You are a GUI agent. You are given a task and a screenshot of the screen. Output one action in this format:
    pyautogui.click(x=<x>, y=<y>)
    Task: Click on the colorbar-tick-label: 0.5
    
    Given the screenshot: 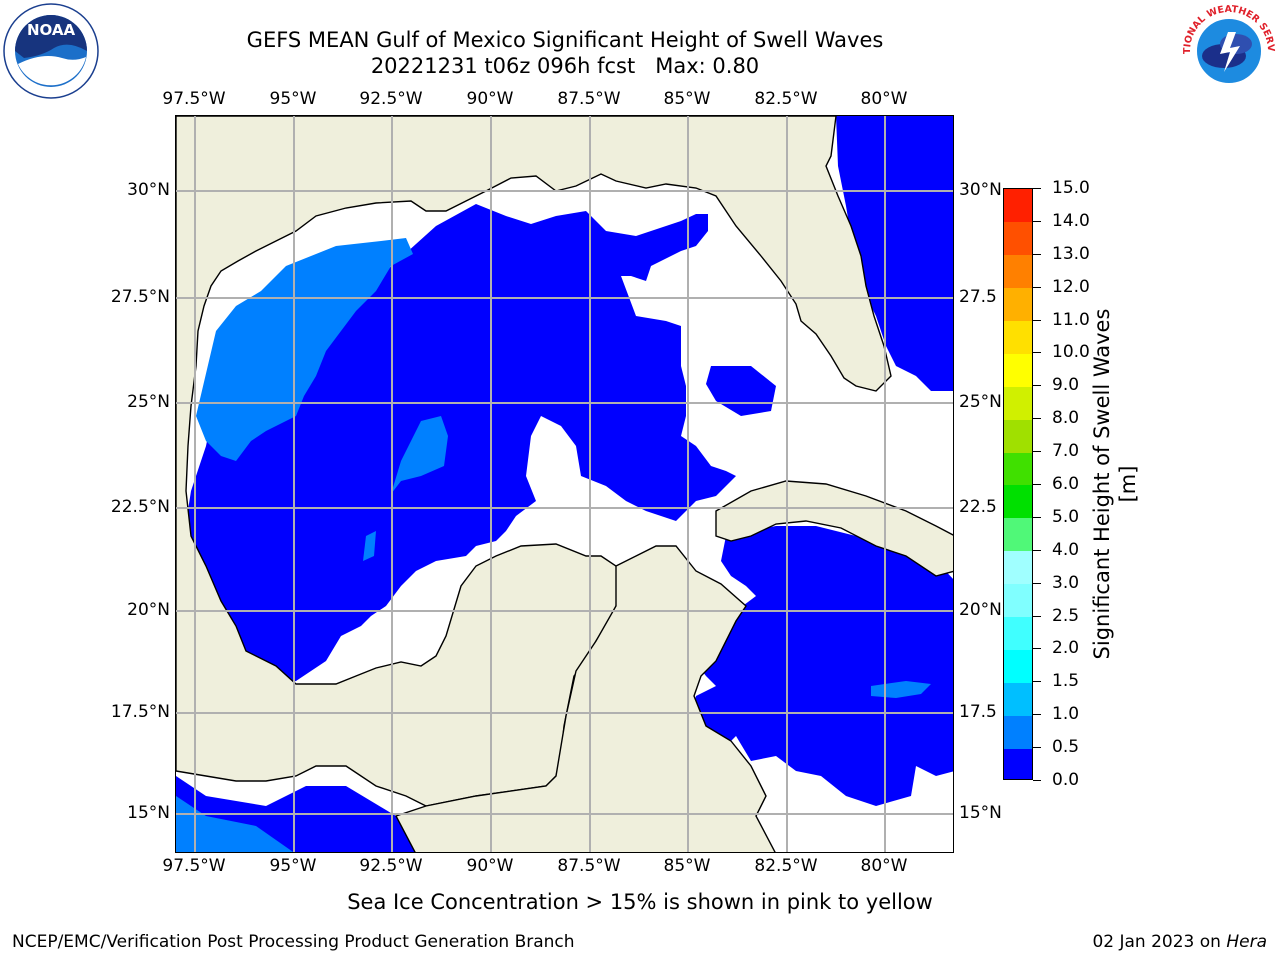 What is the action you would take?
    pyautogui.click(x=1066, y=747)
    